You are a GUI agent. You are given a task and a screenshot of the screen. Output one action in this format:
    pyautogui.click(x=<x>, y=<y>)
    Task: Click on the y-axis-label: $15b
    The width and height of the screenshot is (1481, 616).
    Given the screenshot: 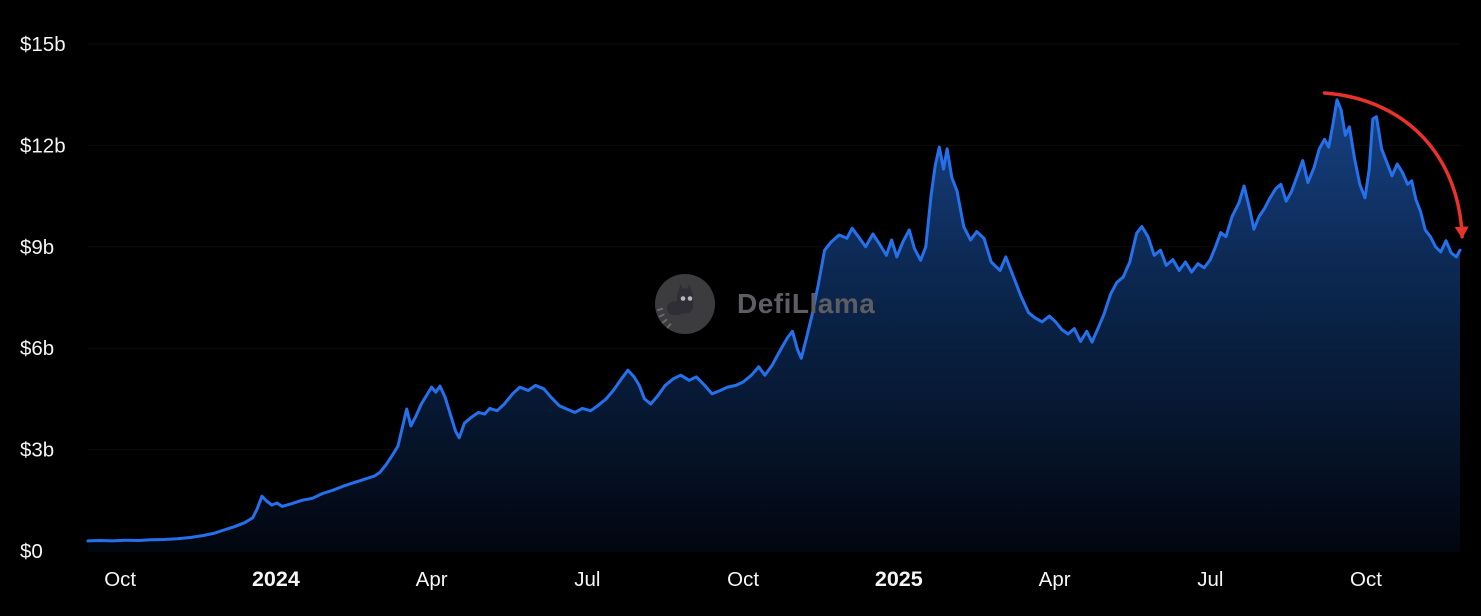 What is the action you would take?
    pyautogui.click(x=43, y=44)
    